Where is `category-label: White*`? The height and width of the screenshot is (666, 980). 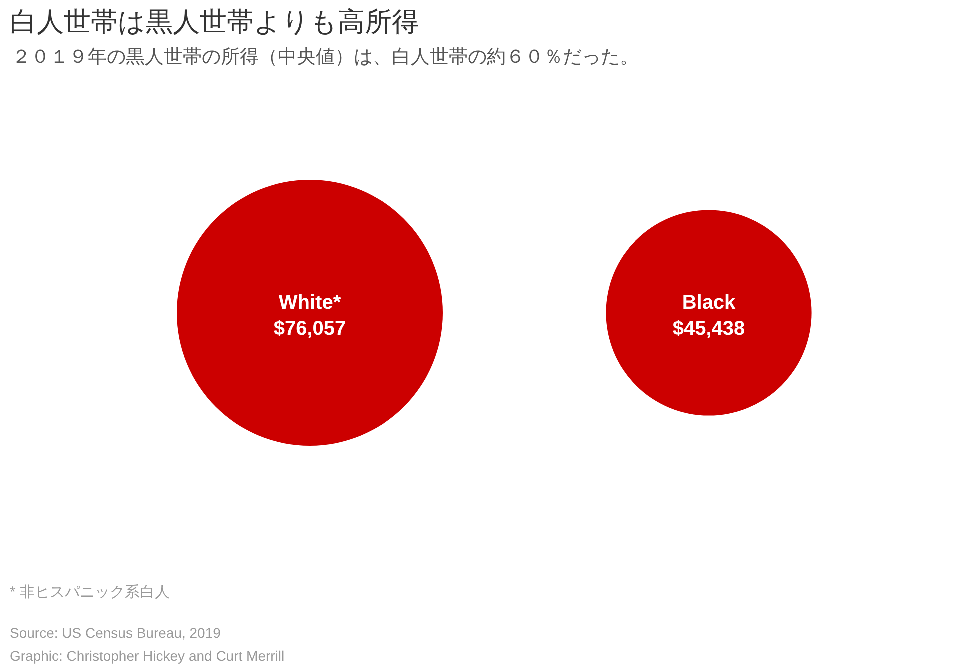
category-label: White* is located at coordinates (310, 303).